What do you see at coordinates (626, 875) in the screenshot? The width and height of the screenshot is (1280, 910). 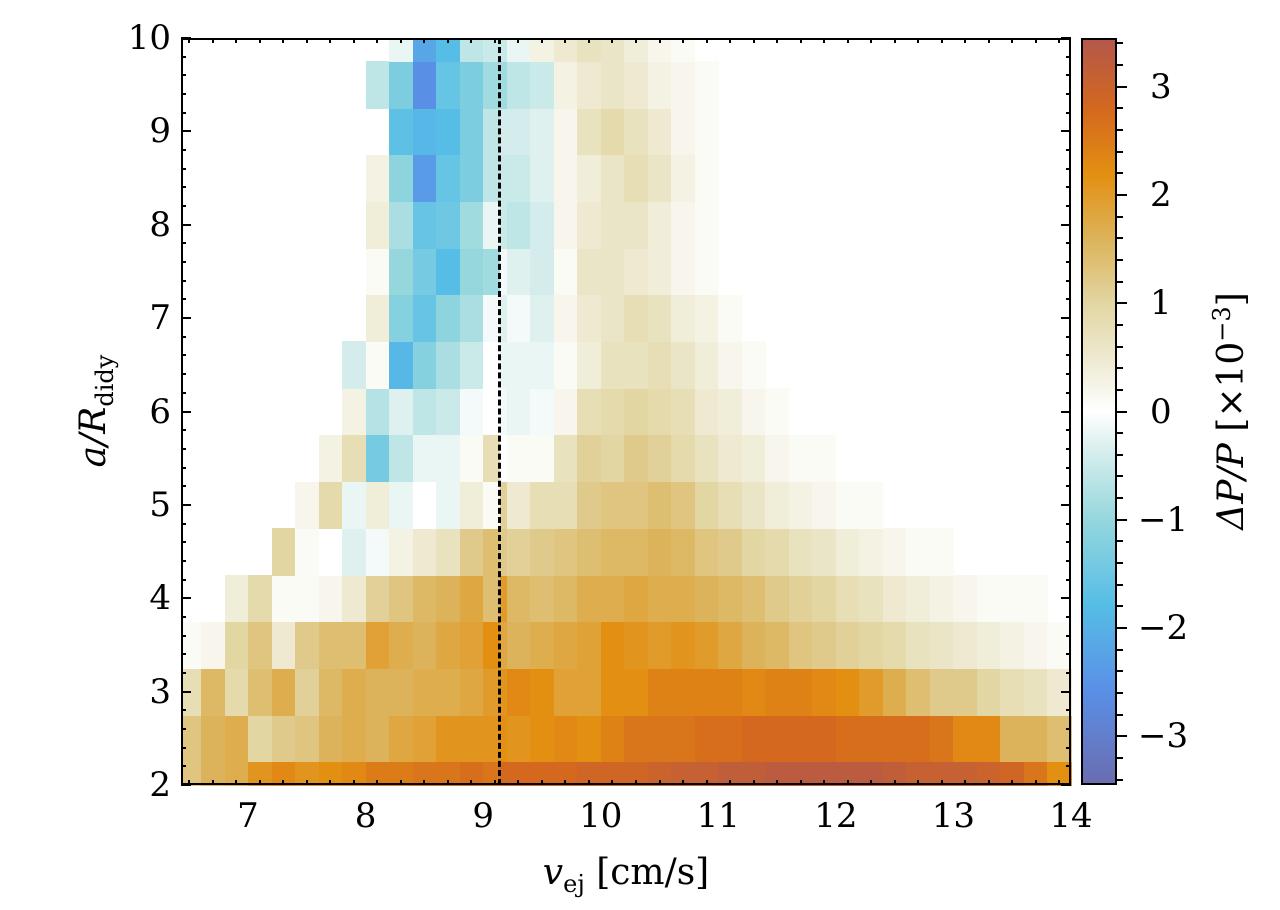 I see `x-axis-label: vej [cm/s]` at bounding box center [626, 875].